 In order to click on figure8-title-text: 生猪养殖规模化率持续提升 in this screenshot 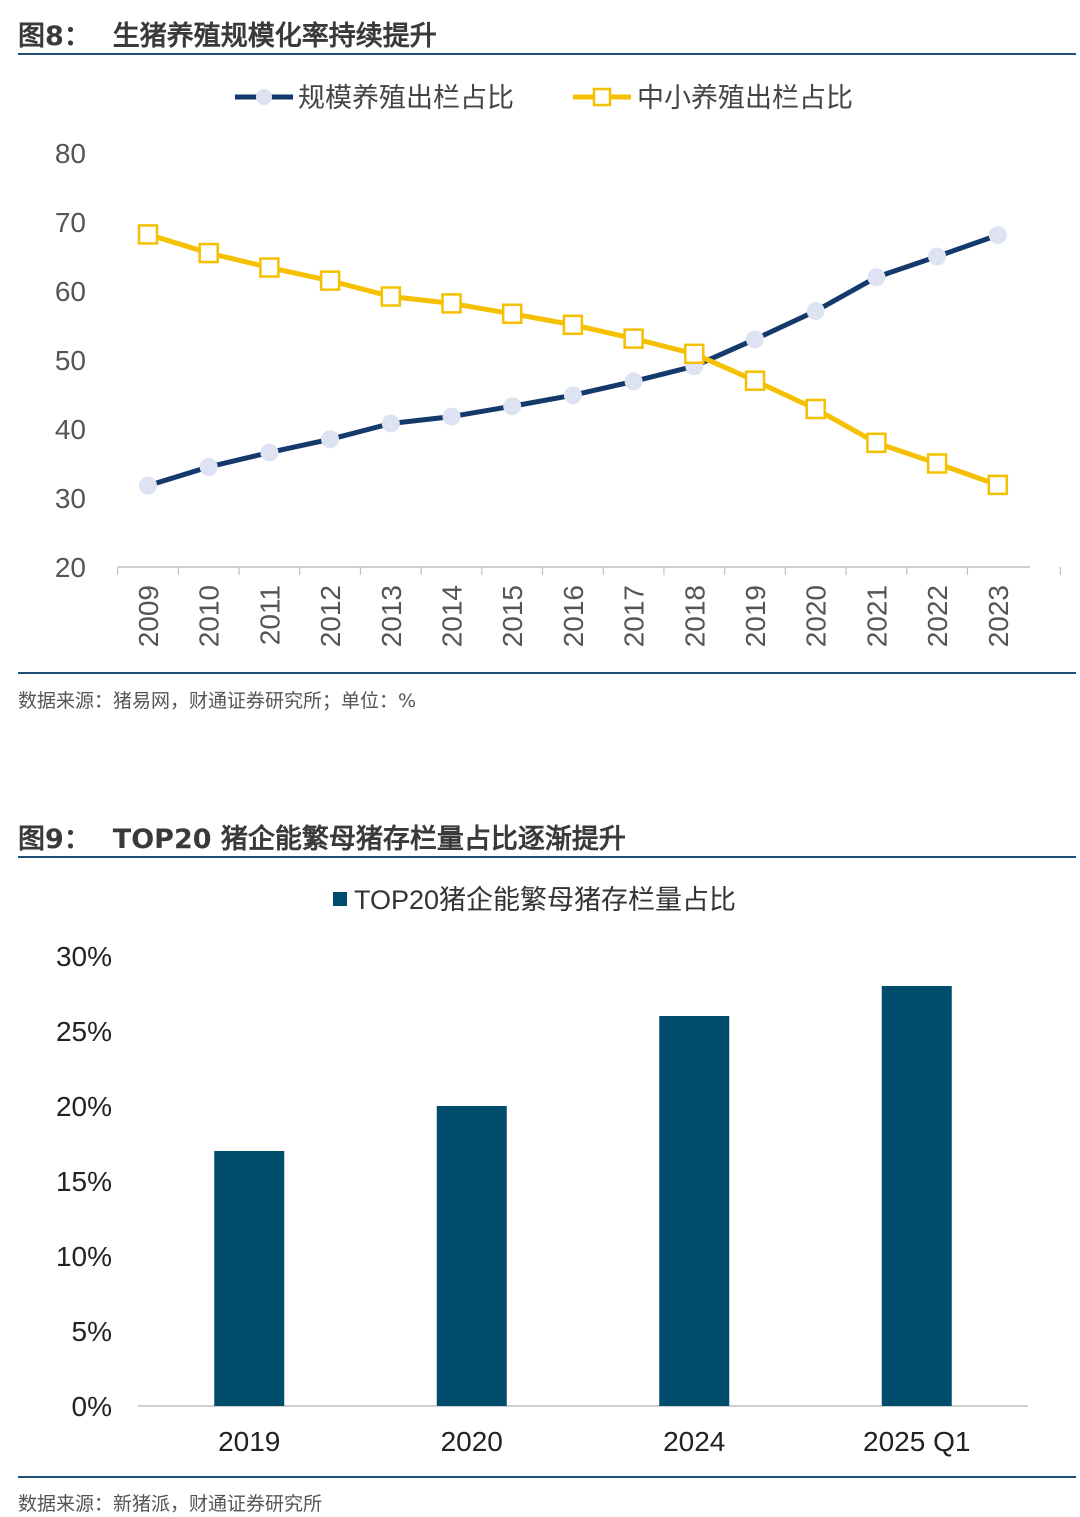, I will do `click(274, 36)`.